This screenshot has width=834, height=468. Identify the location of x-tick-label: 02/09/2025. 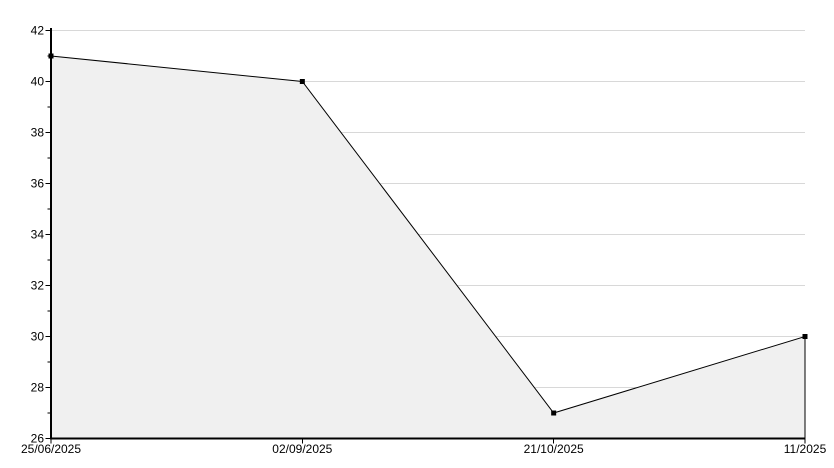
(302, 449).